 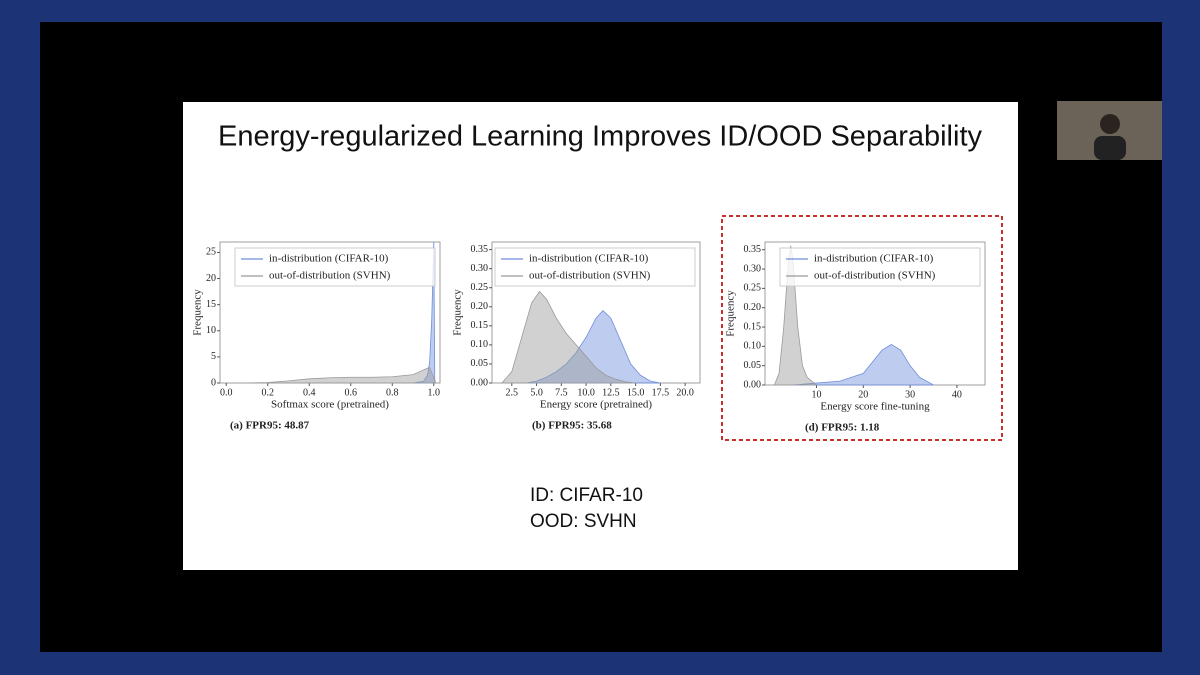 I want to click on x-tick-label: 5.0, so click(x=536, y=392).